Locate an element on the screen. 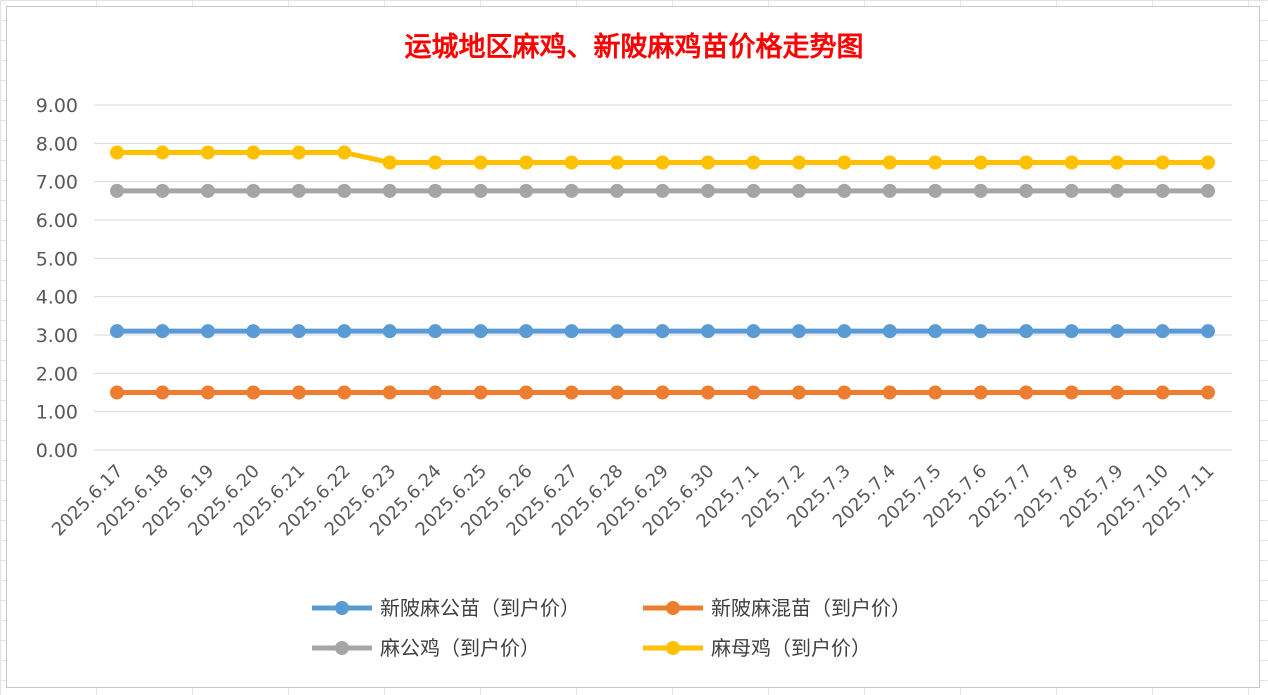 The height and width of the screenshot is (695, 1268). y-tick-label: 1.00 is located at coordinates (57, 413).